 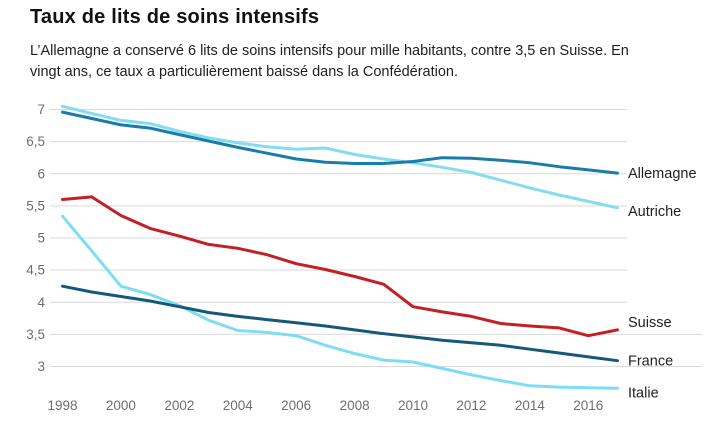 I want to click on x-tick-label-2016: 2016, so click(x=588, y=405).